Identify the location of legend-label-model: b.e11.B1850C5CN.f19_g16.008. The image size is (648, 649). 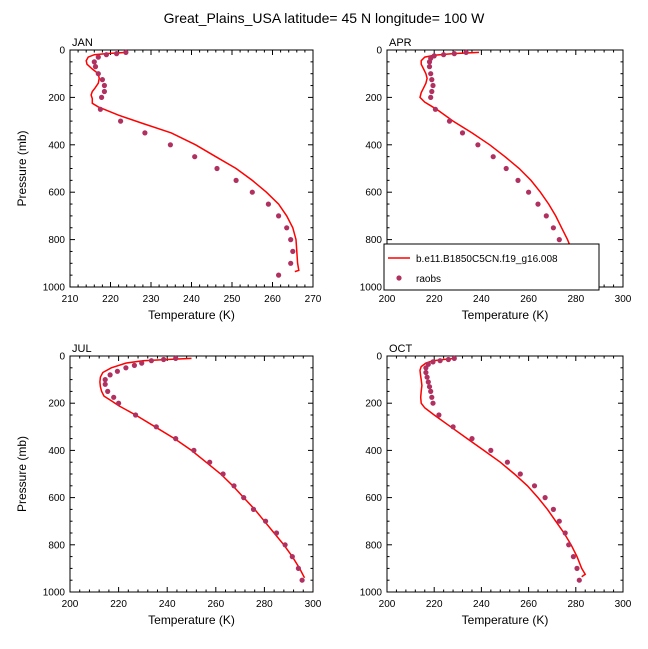
(487, 259).